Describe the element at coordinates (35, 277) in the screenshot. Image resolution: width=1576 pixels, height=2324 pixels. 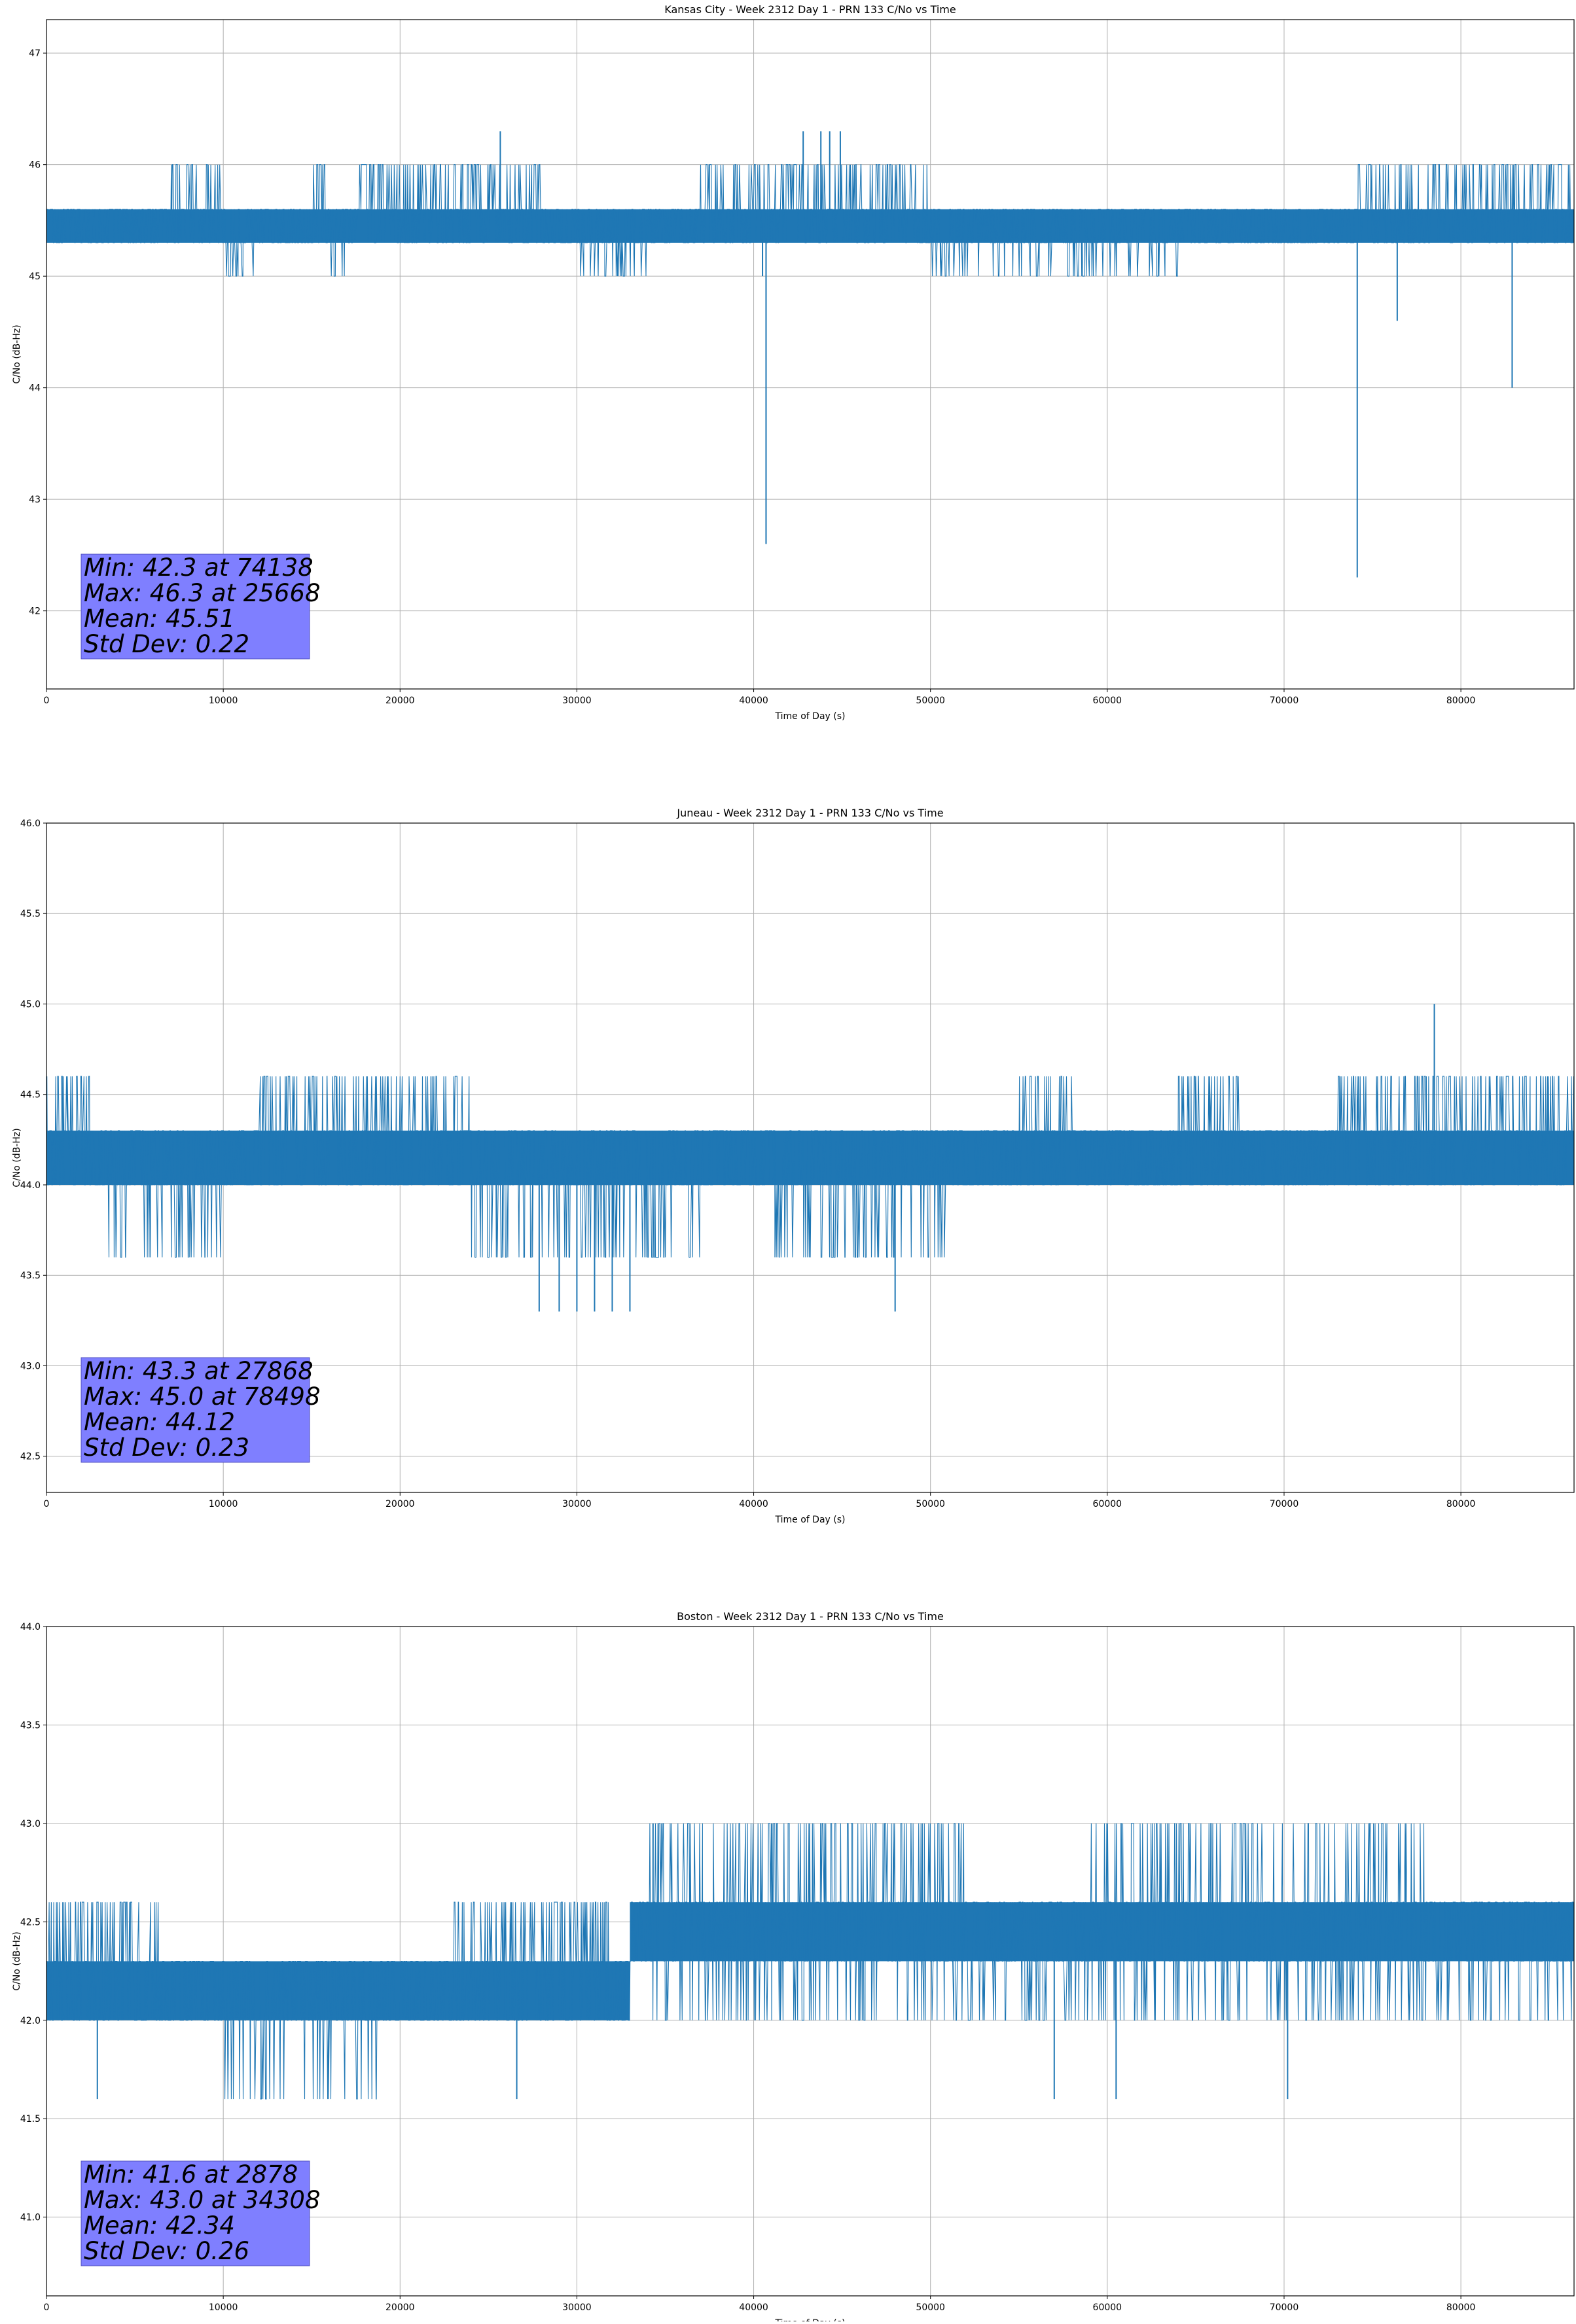
I see `y-tick-label: 45` at that location.